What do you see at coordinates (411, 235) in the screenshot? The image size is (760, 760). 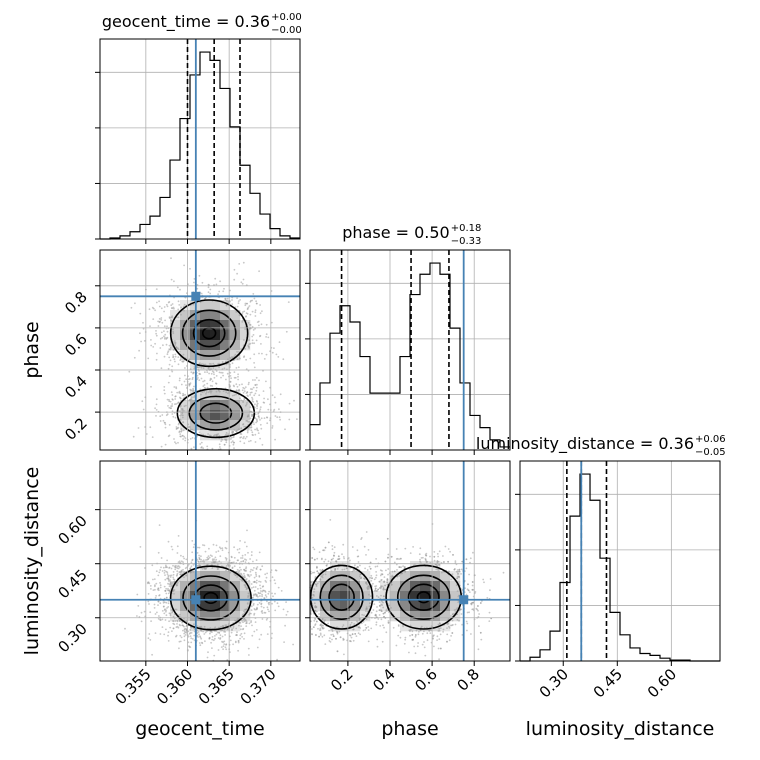 I see `title-phase: phase = 0.50 +0.18−0.33` at bounding box center [411, 235].